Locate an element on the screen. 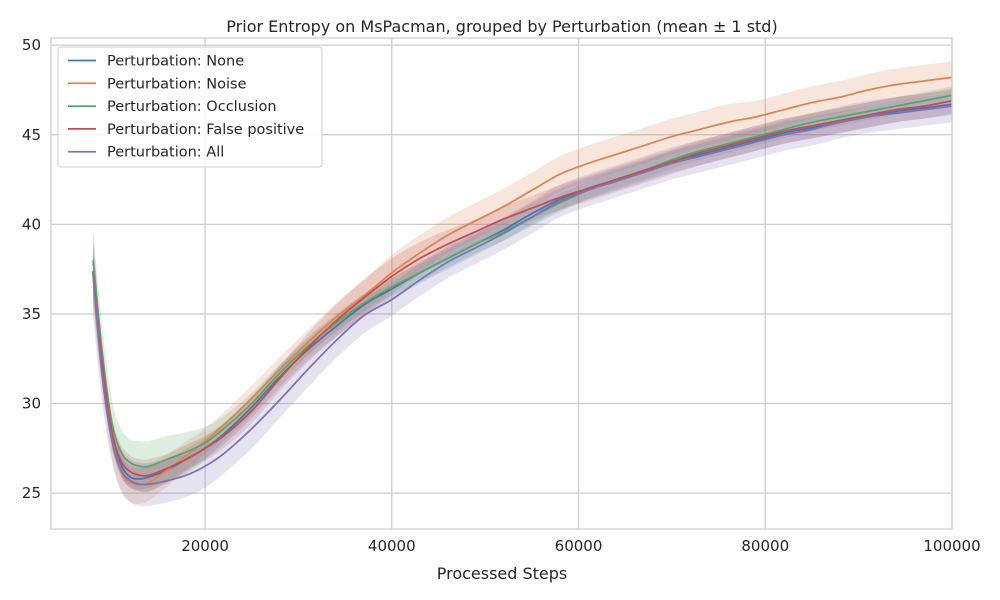 The image size is (1000, 600). y-tick-label: 35 is located at coordinates (31, 314).